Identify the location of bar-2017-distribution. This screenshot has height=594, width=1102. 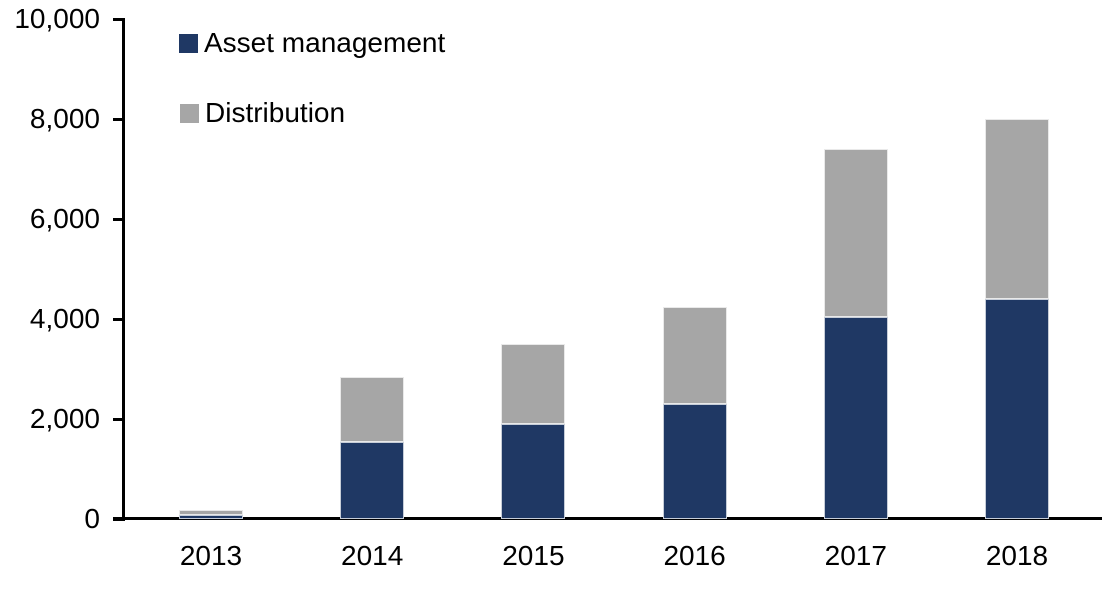
(855, 233).